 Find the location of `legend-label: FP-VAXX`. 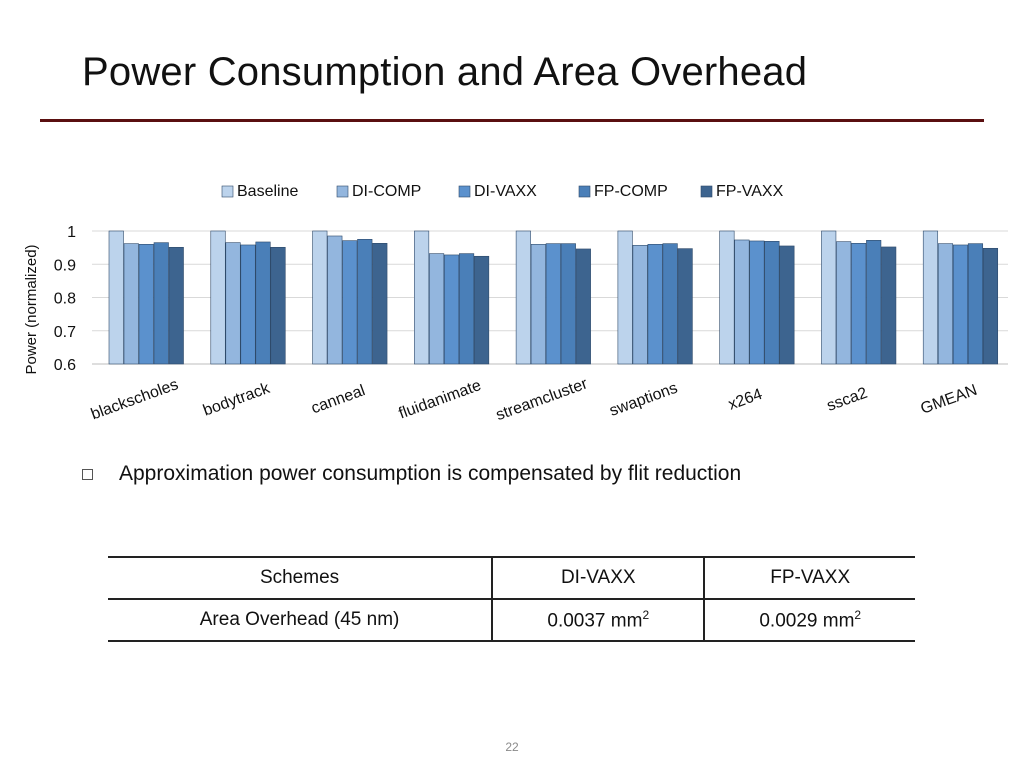

legend-label: FP-VAXX is located at coordinates (750, 191).